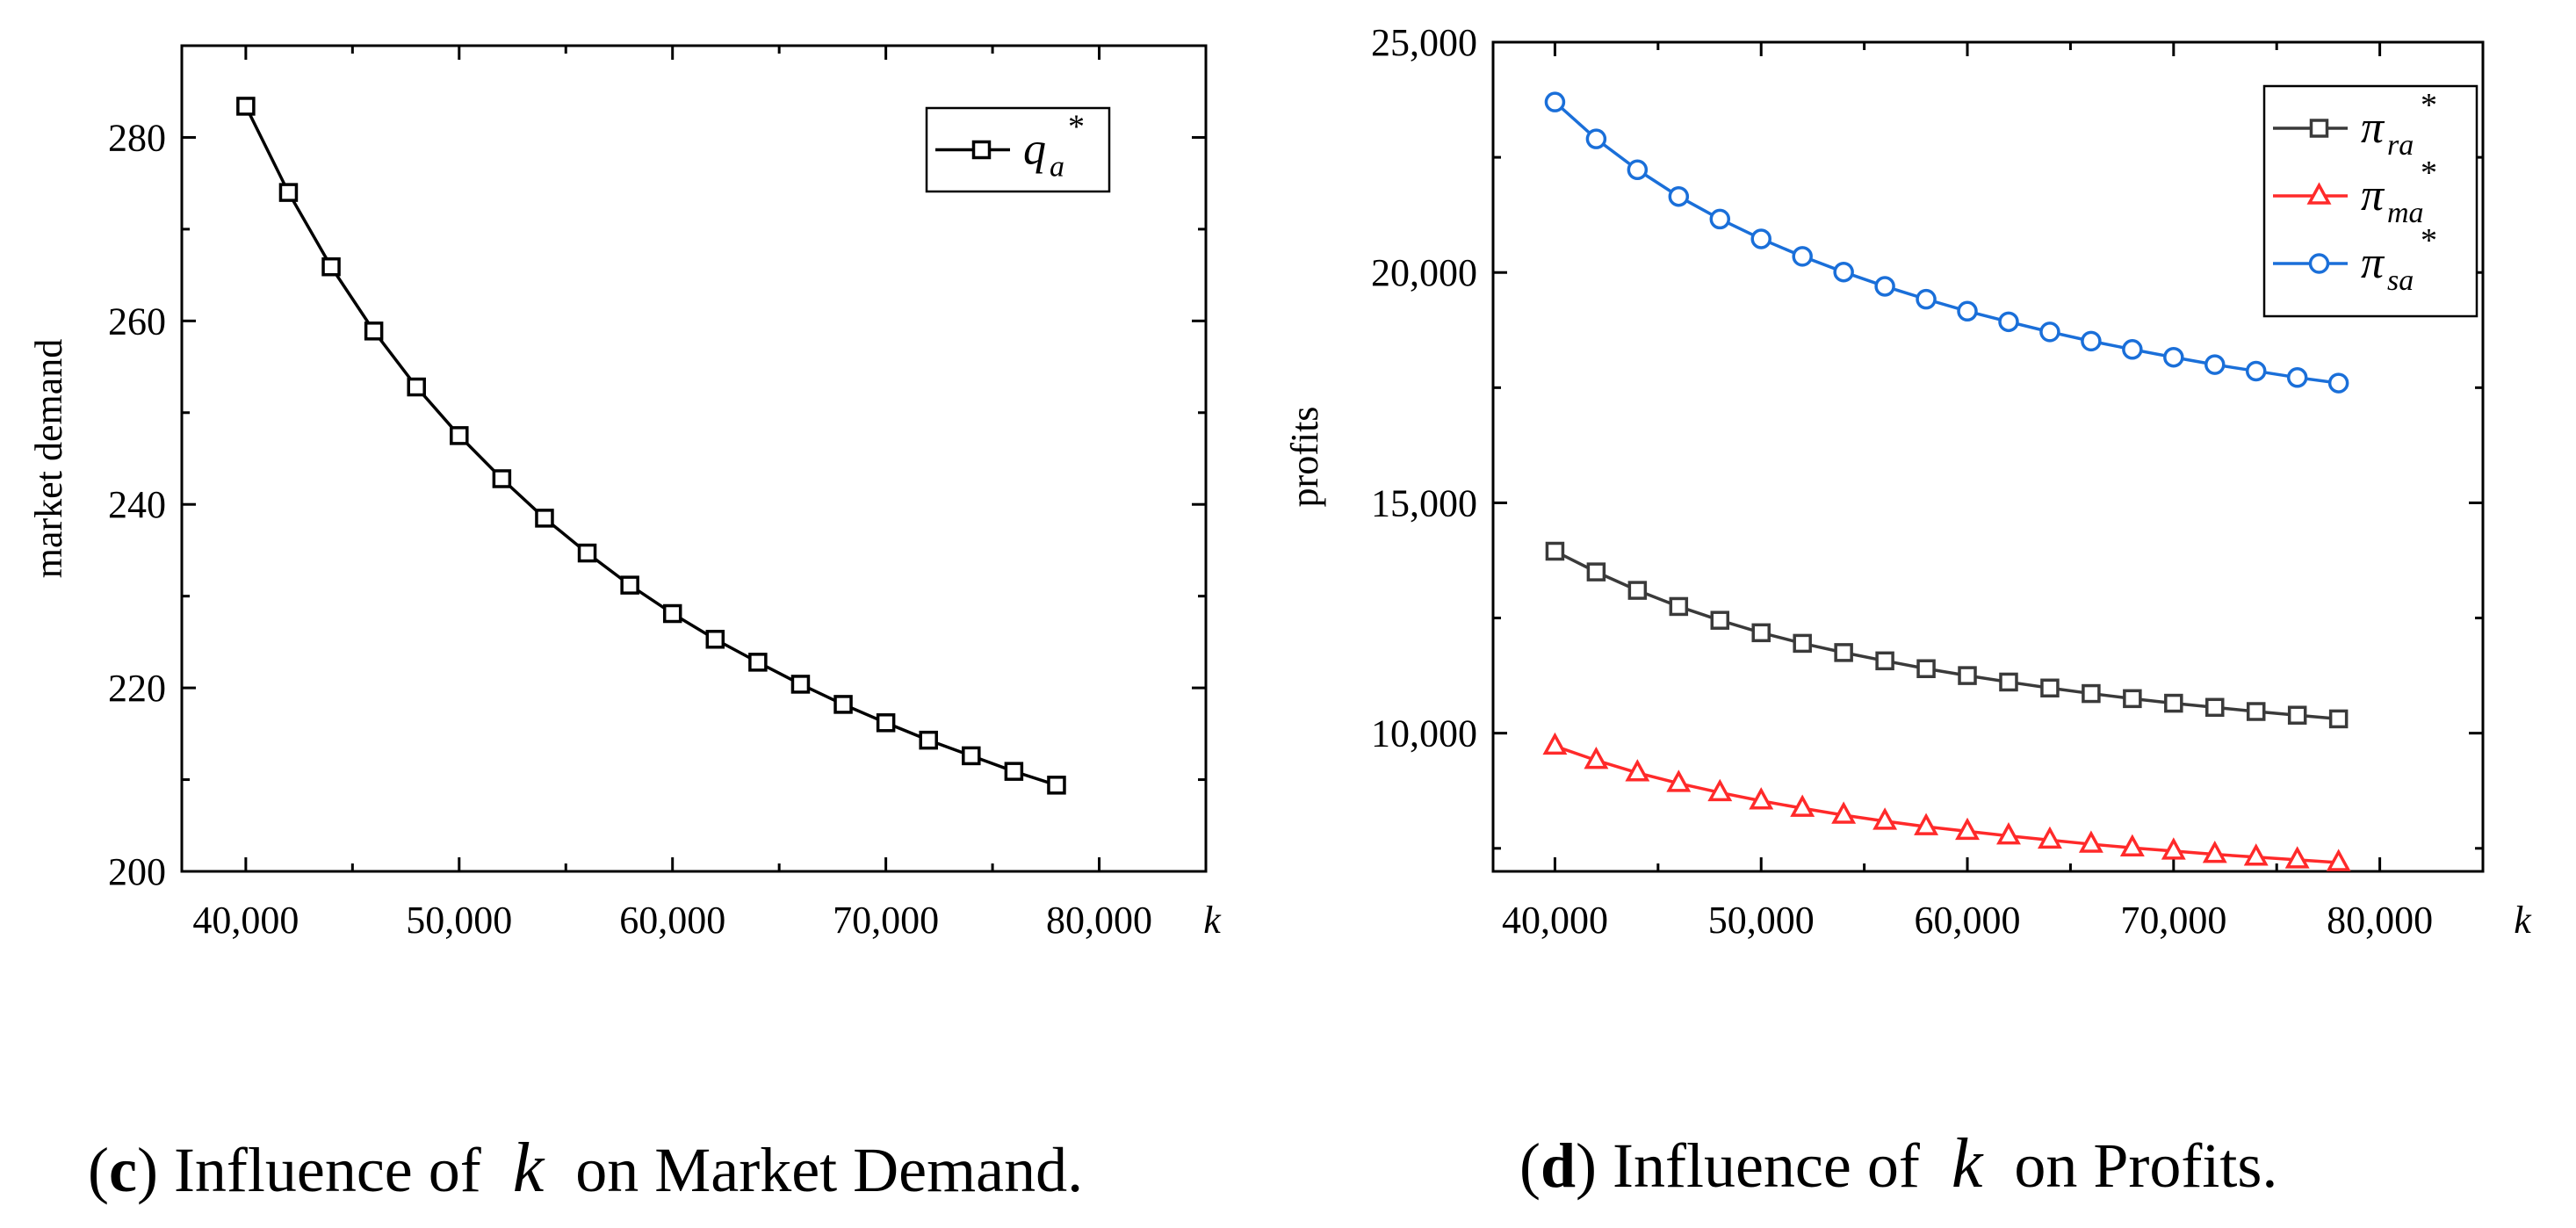 The width and height of the screenshot is (2576, 1228). I want to click on caption-c-post: on Market Demand., so click(829, 1170).